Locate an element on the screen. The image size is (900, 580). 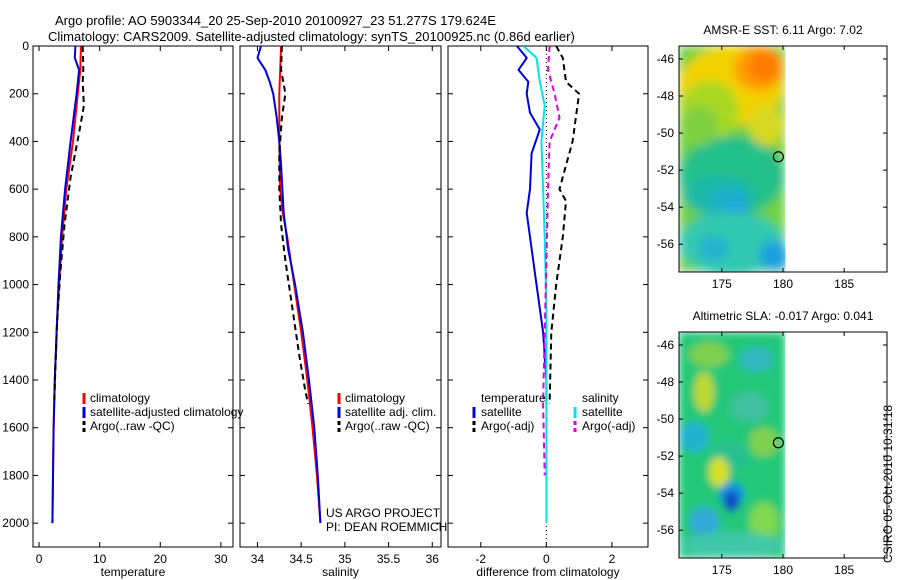
y-tick-label: 1200 is located at coordinates (15, 332).